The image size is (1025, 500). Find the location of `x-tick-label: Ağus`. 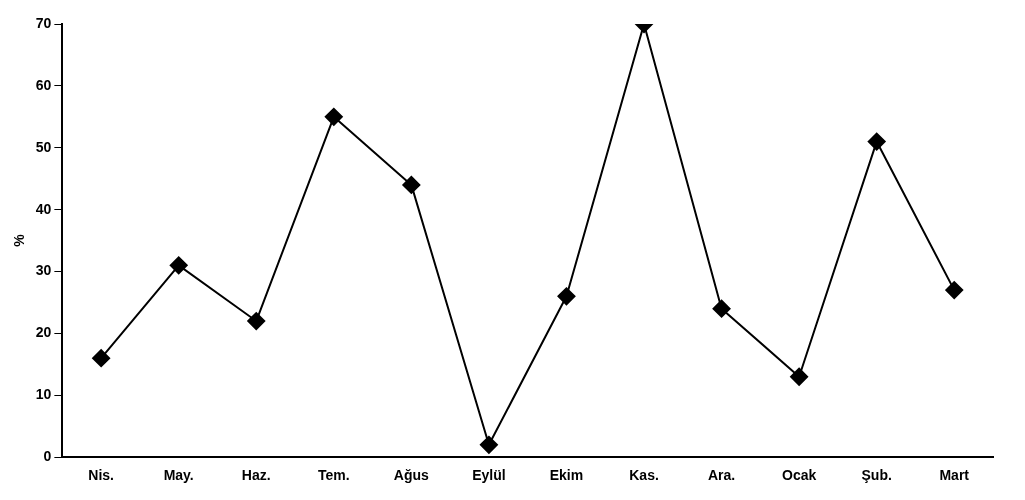

x-tick-label: Ağus is located at coordinates (411, 475).